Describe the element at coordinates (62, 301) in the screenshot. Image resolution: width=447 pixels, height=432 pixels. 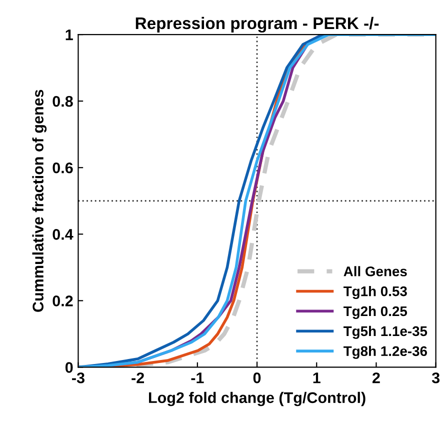
I see `y-tick-label: 0.2` at that location.